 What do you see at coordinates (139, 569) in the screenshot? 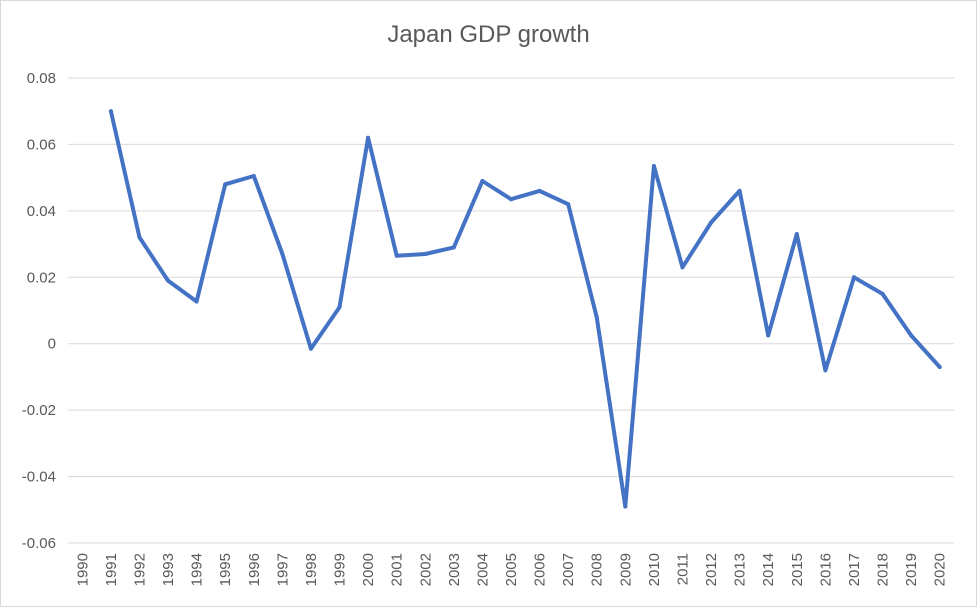
I see `x-tick-label: 1992` at bounding box center [139, 569].